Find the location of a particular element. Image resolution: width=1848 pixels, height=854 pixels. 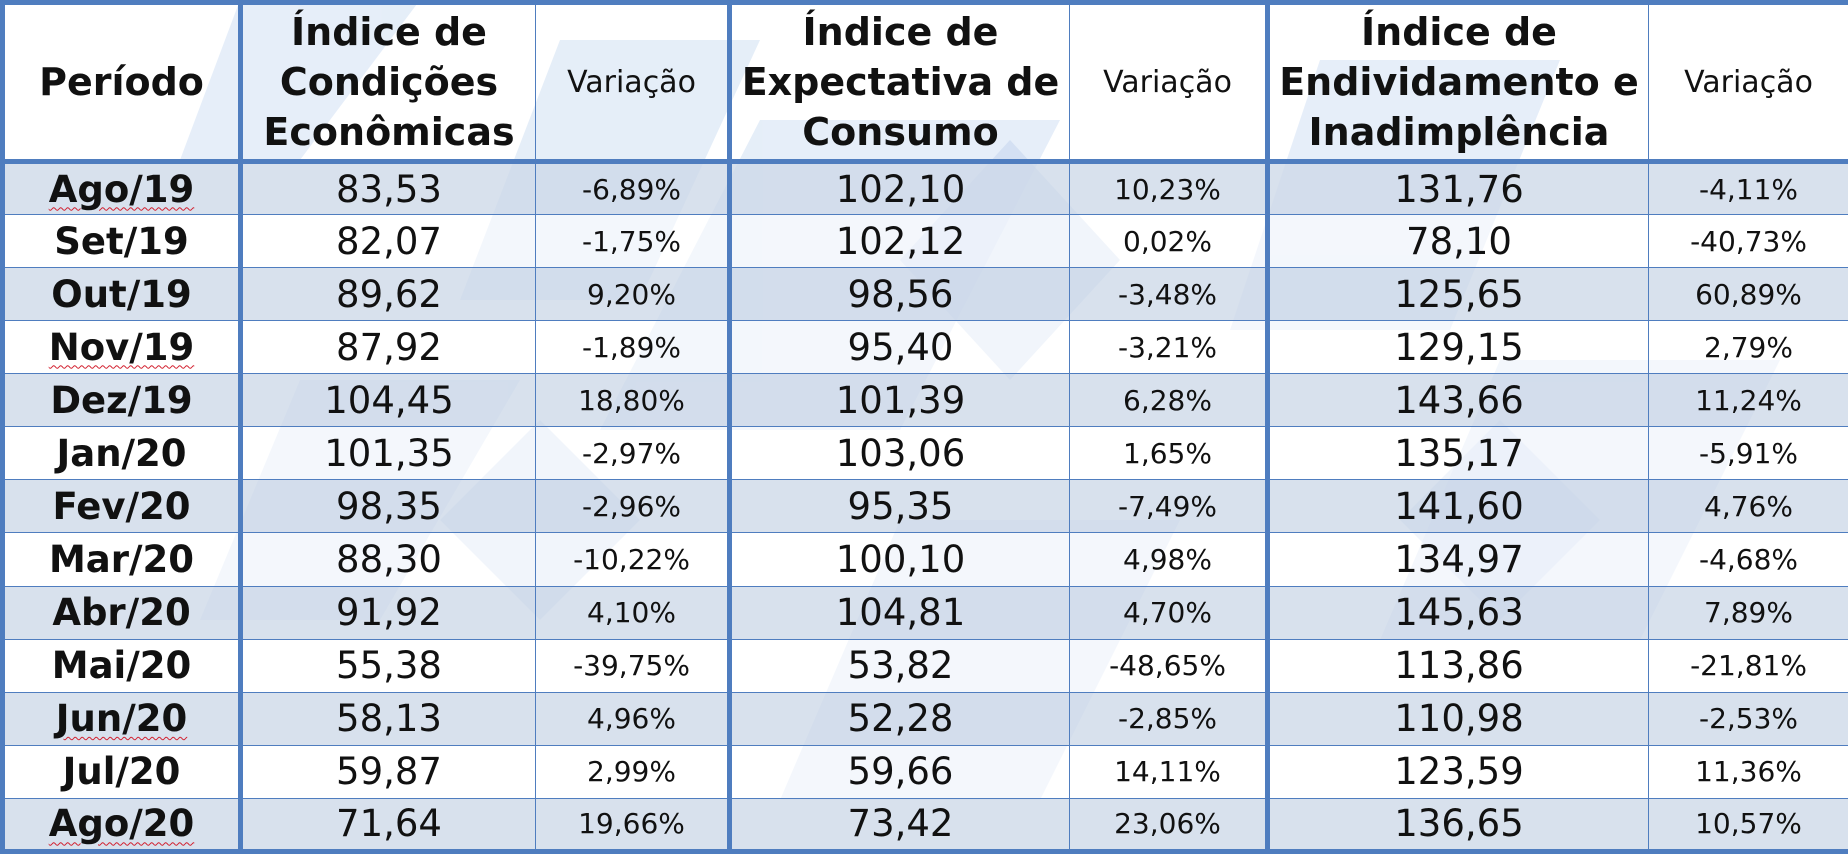

cell-periodo: Fev/20 is located at coordinates (121, 506).